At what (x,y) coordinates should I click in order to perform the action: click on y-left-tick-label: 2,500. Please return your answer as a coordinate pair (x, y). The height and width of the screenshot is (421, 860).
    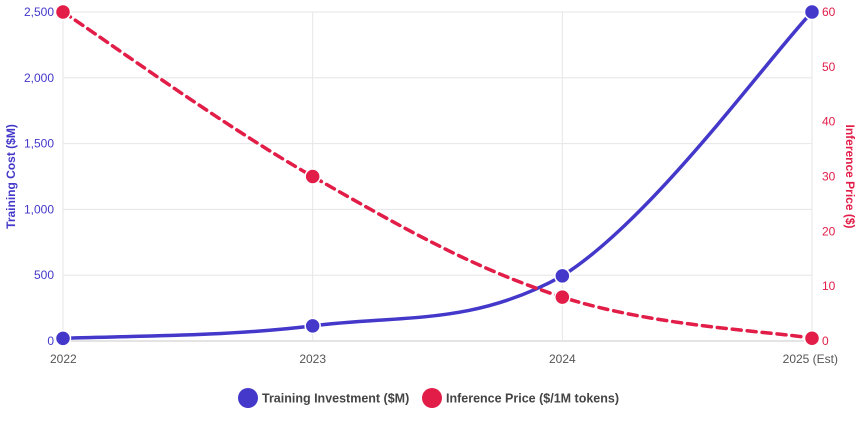
    Looking at the image, I should click on (39, 12).